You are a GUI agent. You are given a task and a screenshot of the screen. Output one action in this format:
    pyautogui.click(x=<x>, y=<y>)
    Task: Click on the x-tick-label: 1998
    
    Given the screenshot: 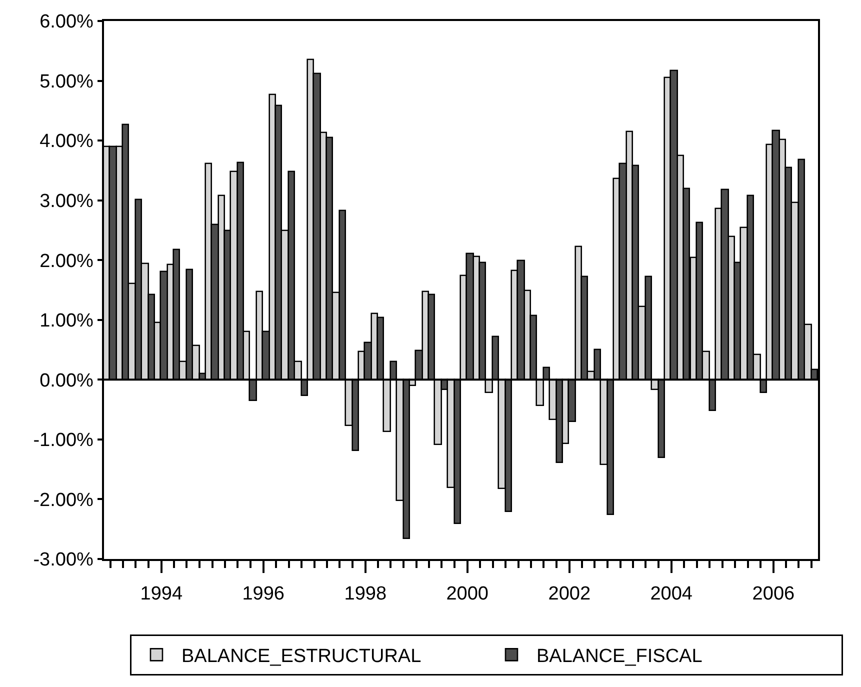 What is the action you would take?
    pyautogui.click(x=365, y=594)
    